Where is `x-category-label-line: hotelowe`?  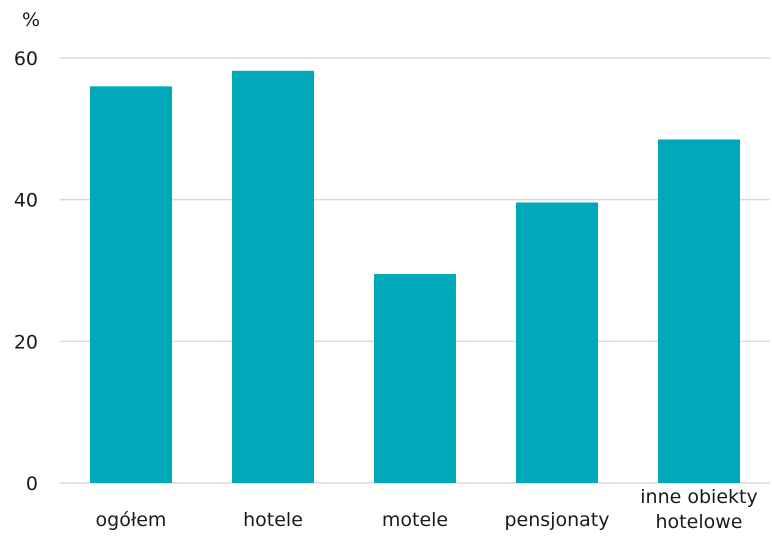 x-category-label-line: hotelowe is located at coordinates (699, 522).